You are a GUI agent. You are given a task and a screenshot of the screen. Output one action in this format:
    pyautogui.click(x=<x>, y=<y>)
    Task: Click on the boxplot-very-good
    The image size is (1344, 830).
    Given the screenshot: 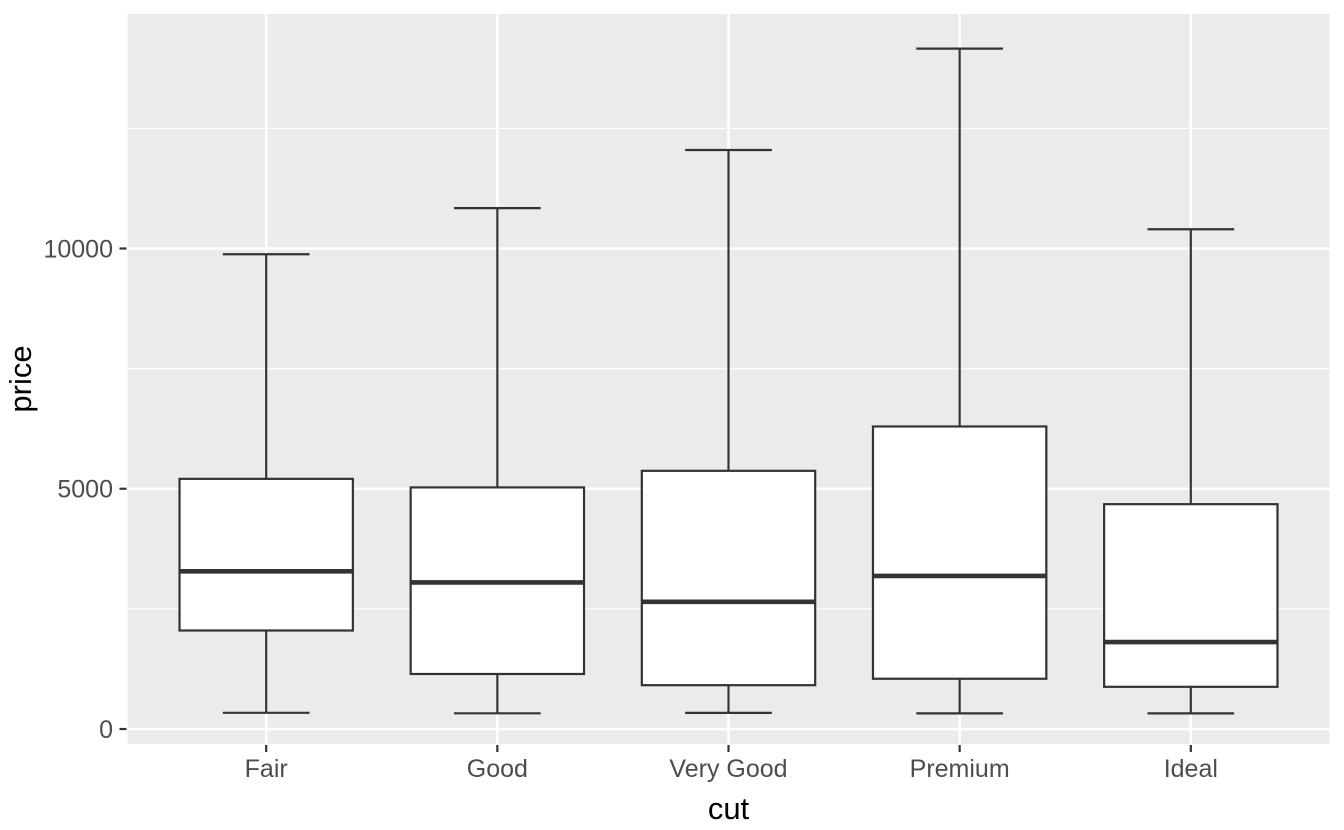 What is the action you would take?
    pyautogui.click(x=728, y=431)
    